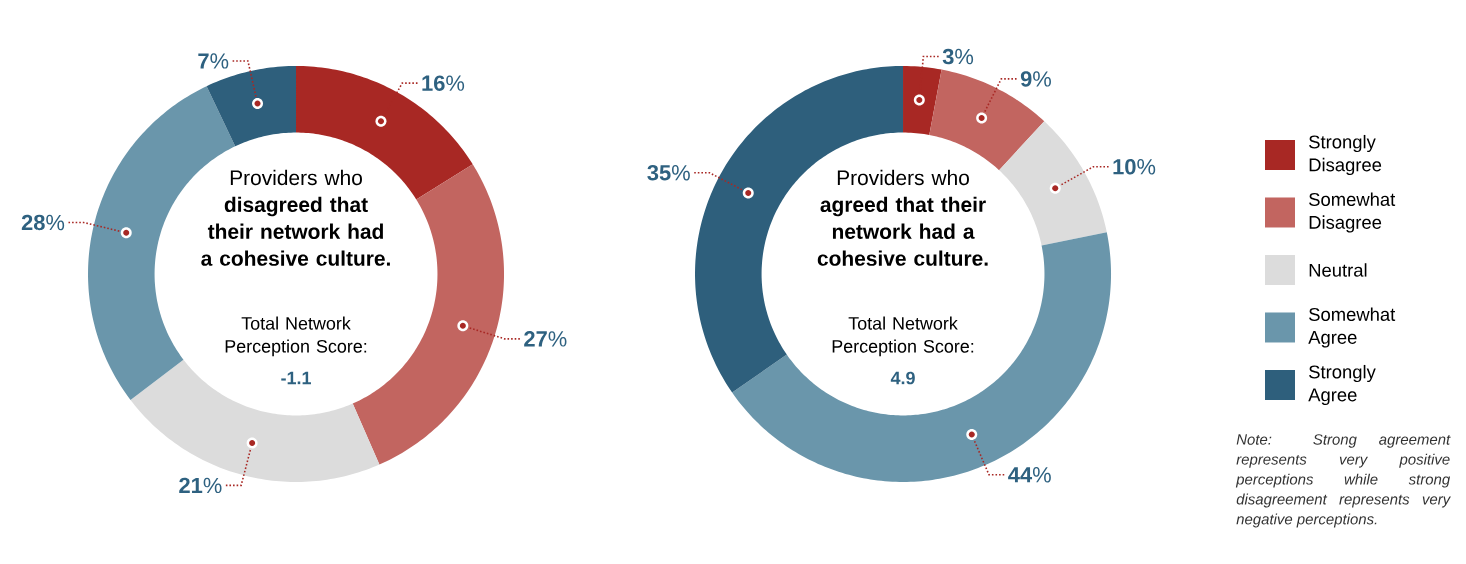  Describe the element at coordinates (902, 378) in the screenshot. I see `text: 4.9` at that location.